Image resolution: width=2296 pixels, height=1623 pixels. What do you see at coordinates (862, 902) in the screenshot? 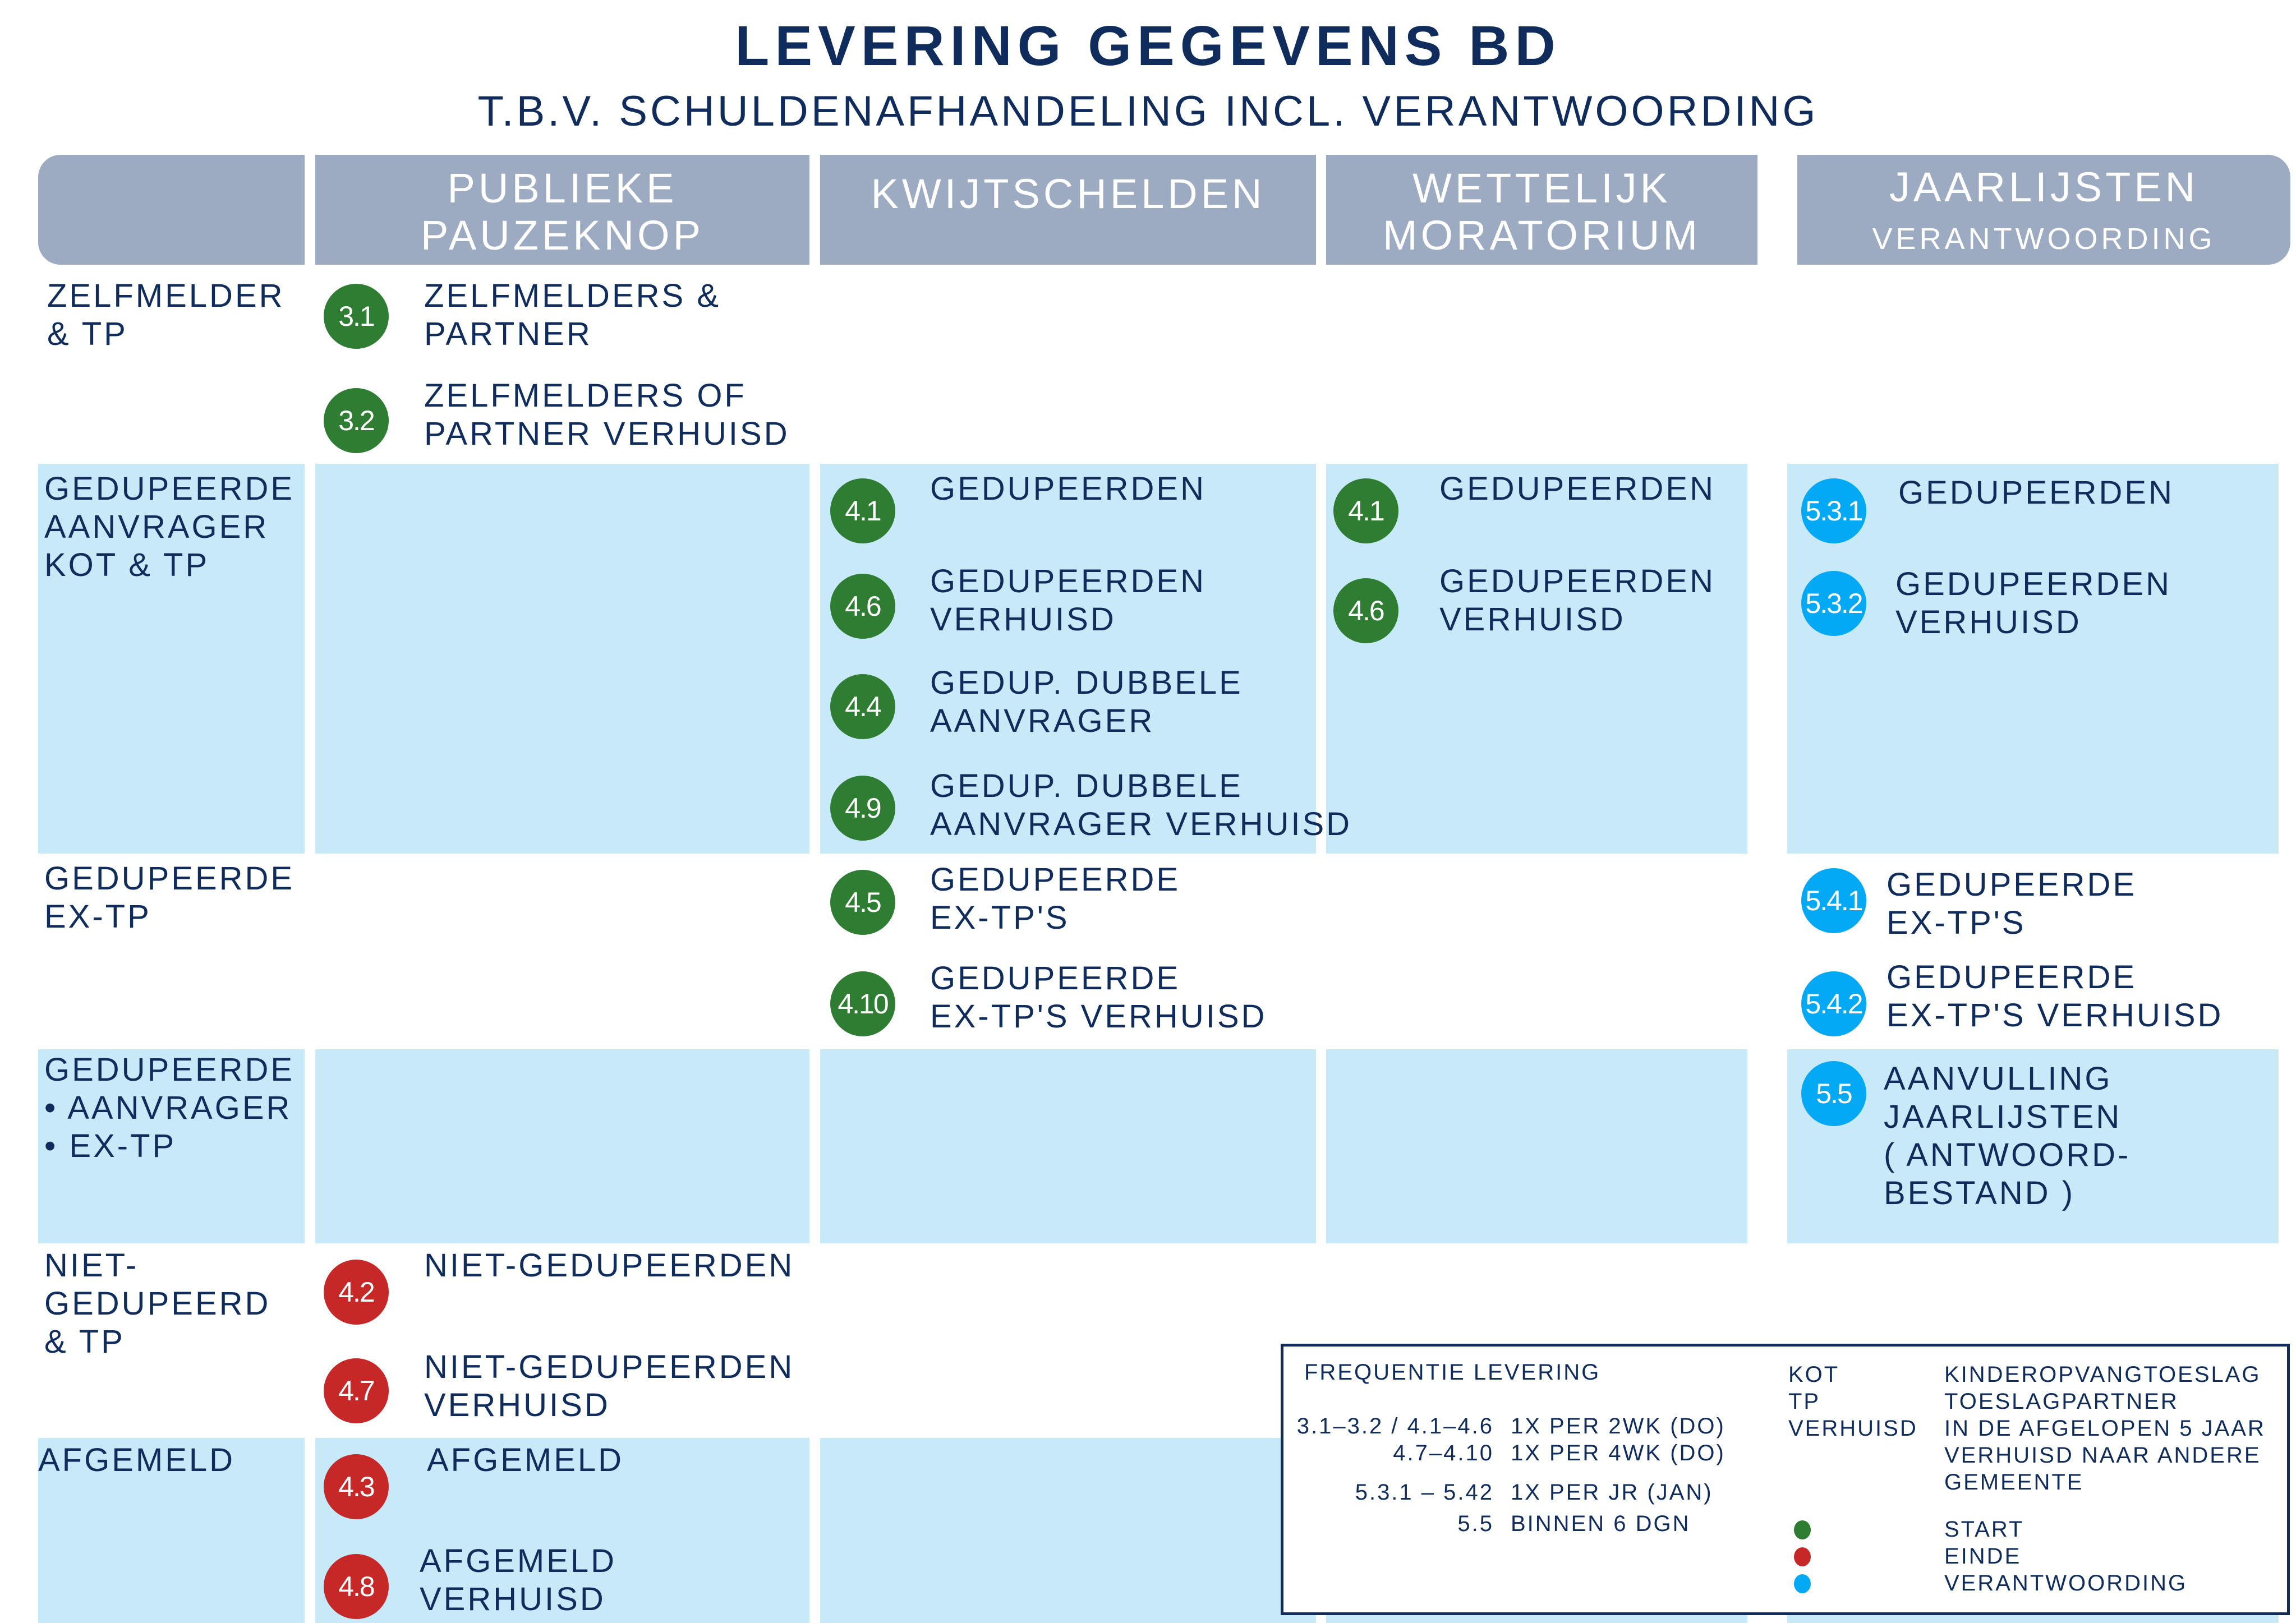
I see `start-badge: 4.5` at bounding box center [862, 902].